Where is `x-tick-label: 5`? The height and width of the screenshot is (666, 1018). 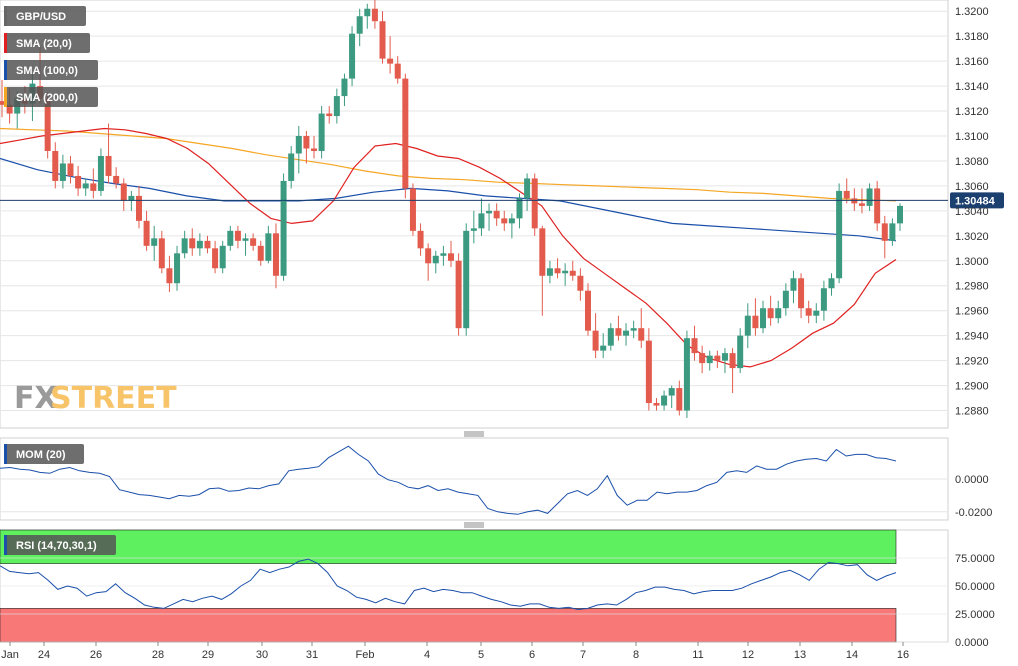 x-tick-label: 5 is located at coordinates (481, 655).